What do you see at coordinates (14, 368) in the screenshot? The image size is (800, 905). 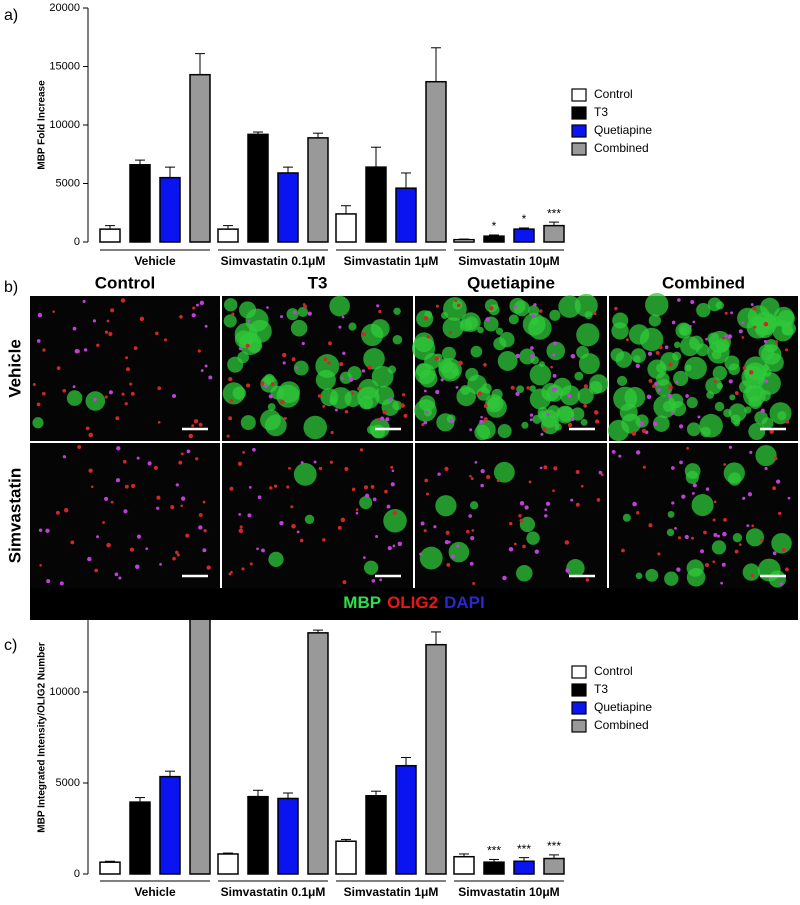 I see `row-header: Vehicle` at bounding box center [14, 368].